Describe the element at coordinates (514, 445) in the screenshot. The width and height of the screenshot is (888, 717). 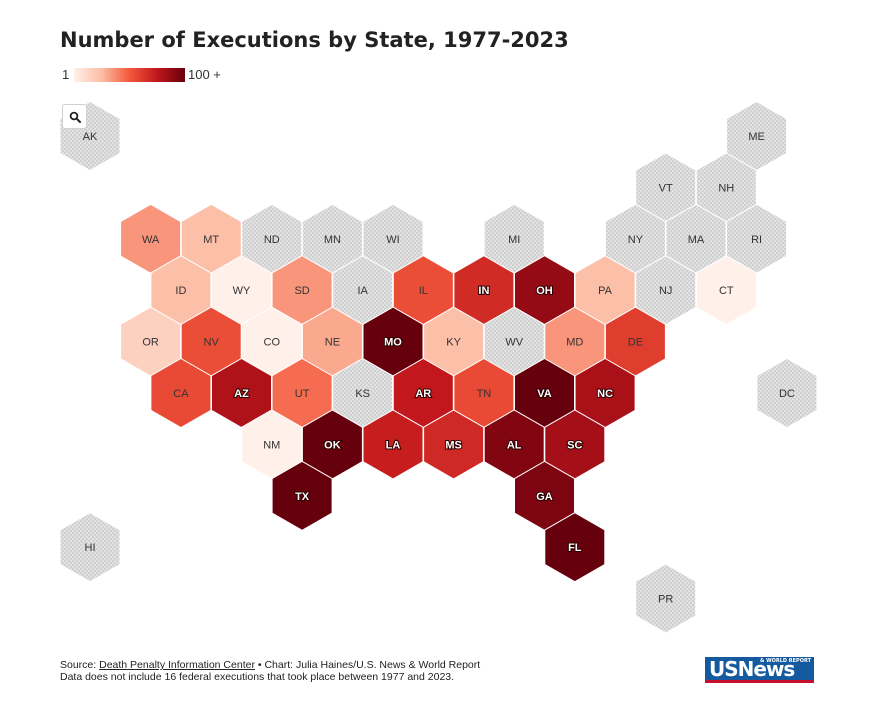
I see `state-label: AL` at that location.